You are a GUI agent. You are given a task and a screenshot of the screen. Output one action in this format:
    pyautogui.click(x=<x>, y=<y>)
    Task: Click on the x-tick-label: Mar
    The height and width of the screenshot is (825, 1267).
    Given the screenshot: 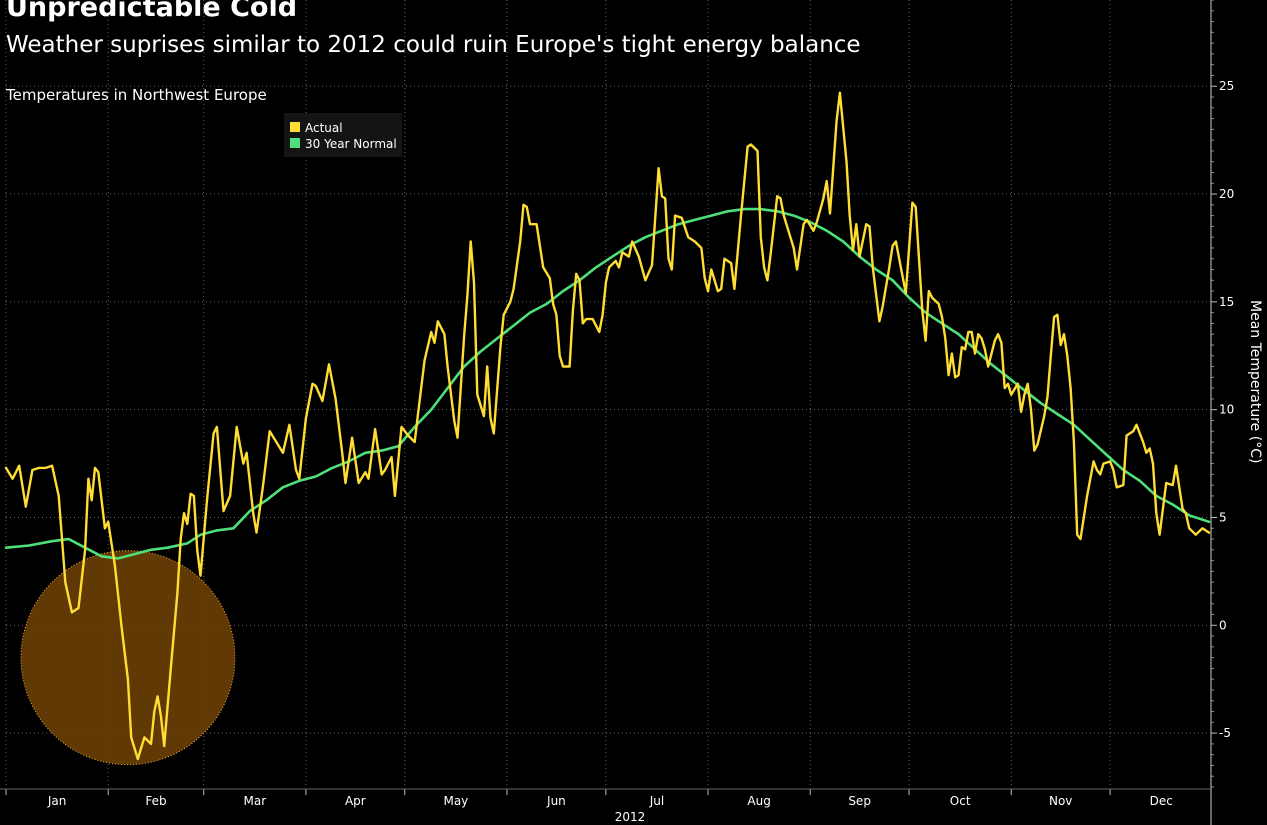 What is the action you would take?
    pyautogui.click(x=255, y=801)
    